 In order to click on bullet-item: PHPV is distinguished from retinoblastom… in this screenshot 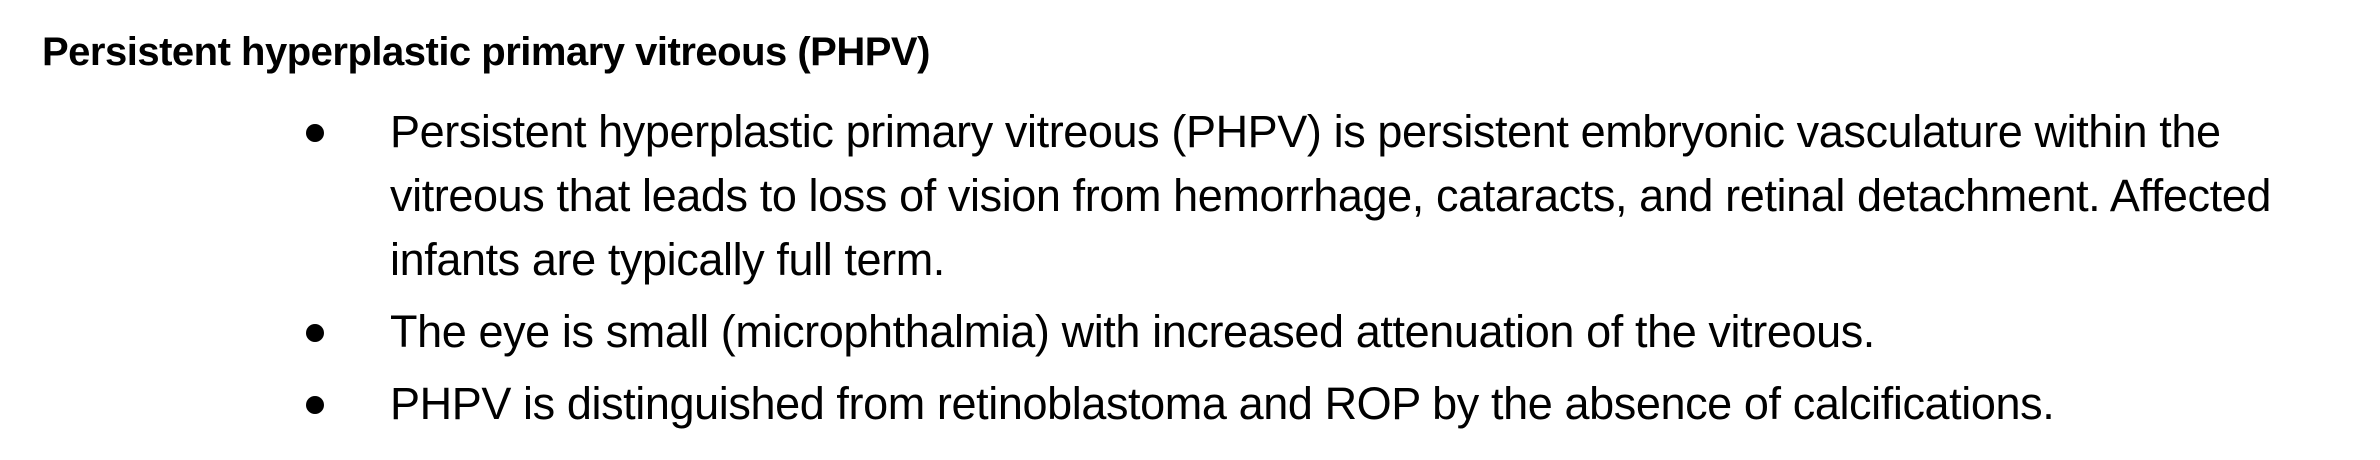, I will do `click(1190, 404)`.